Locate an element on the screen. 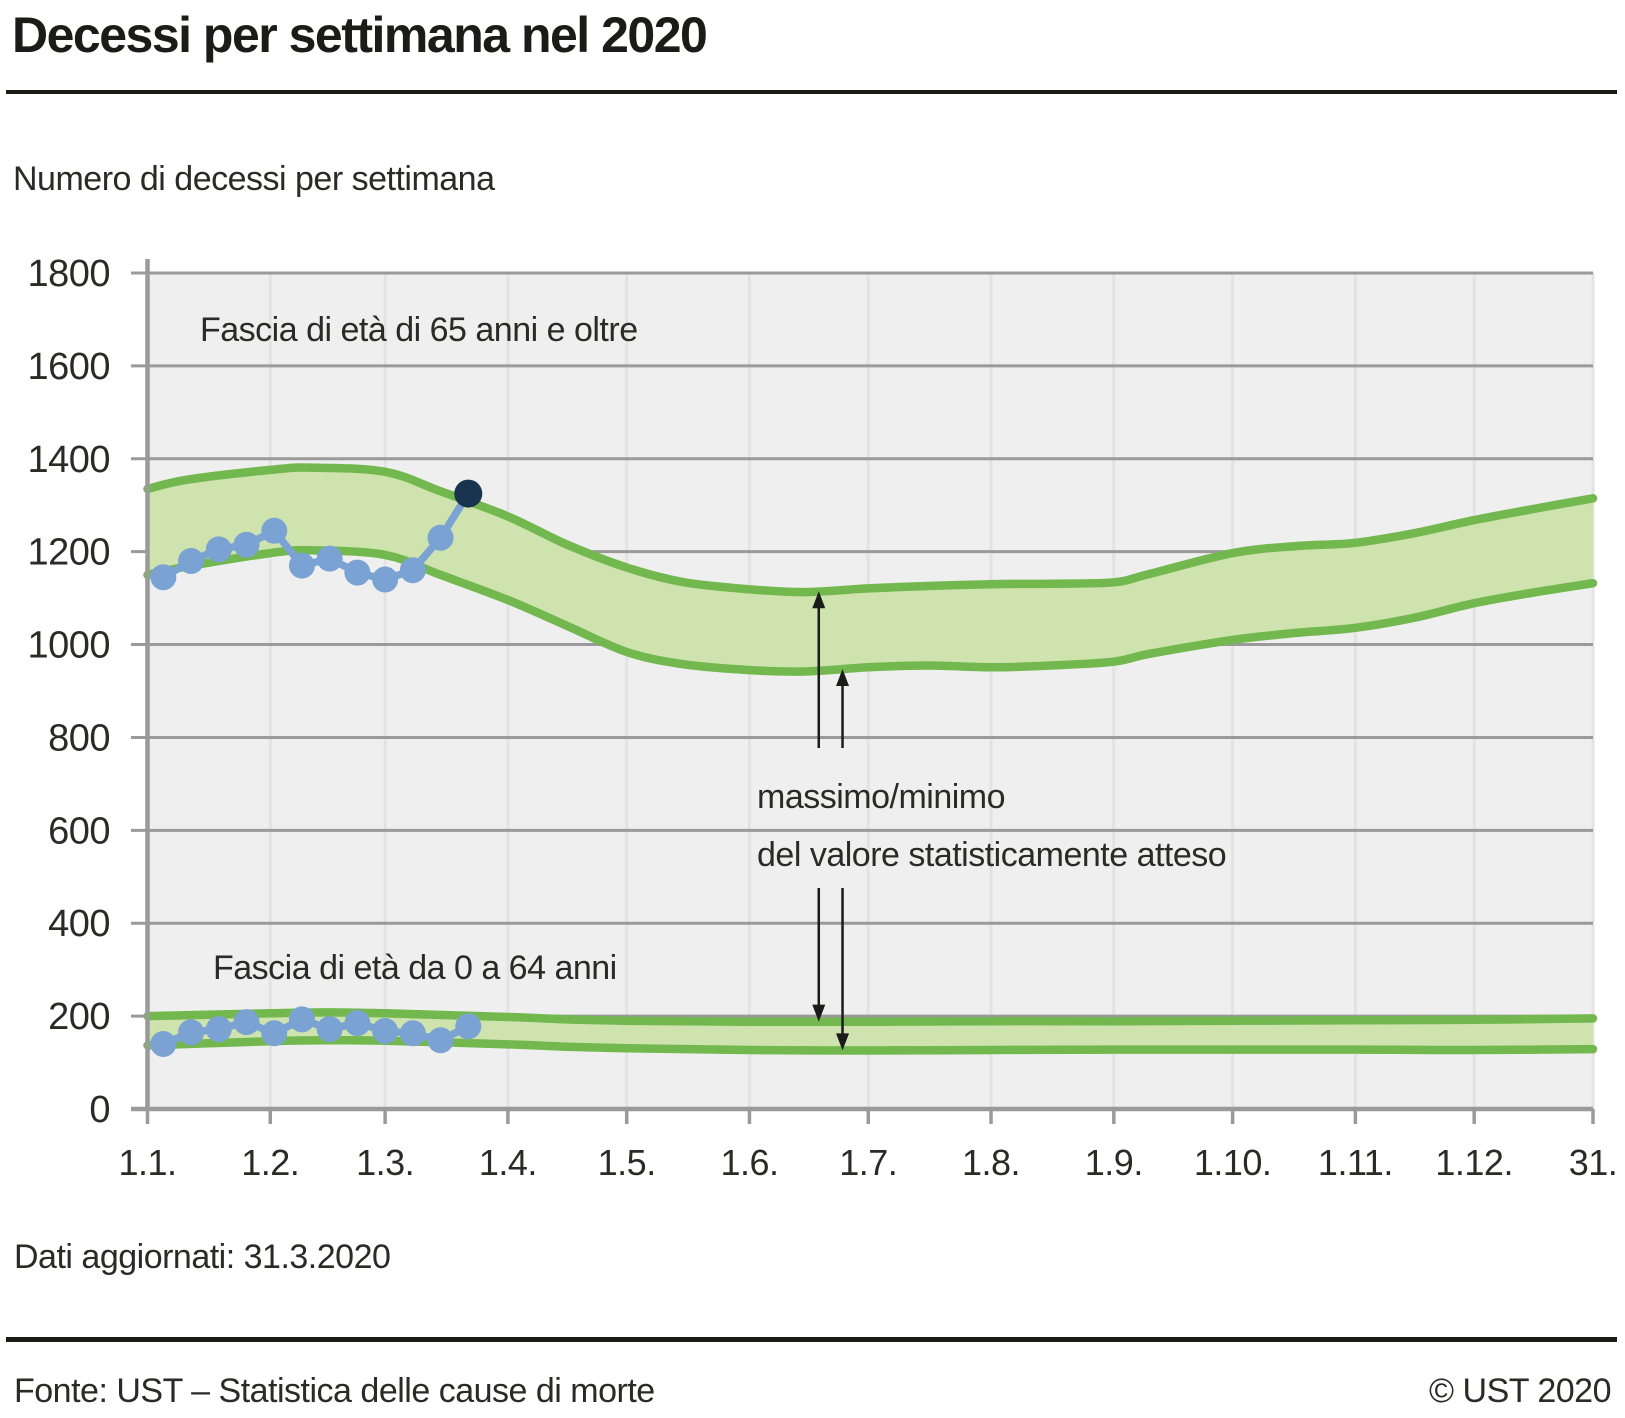 The width and height of the screenshot is (1625, 1418). y-tick-label: 800 is located at coordinates (79, 738).